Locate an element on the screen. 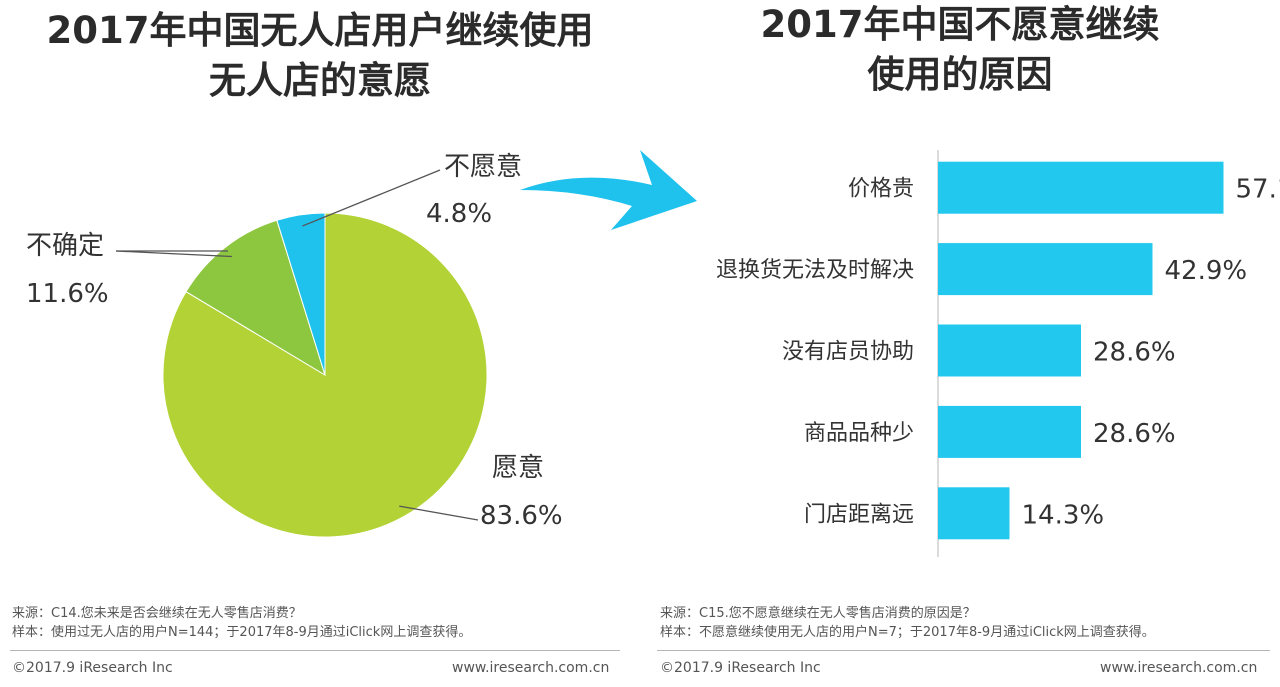  pie-title-line-1: 2017年中国无人店用户继续使用 is located at coordinates (320, 30).